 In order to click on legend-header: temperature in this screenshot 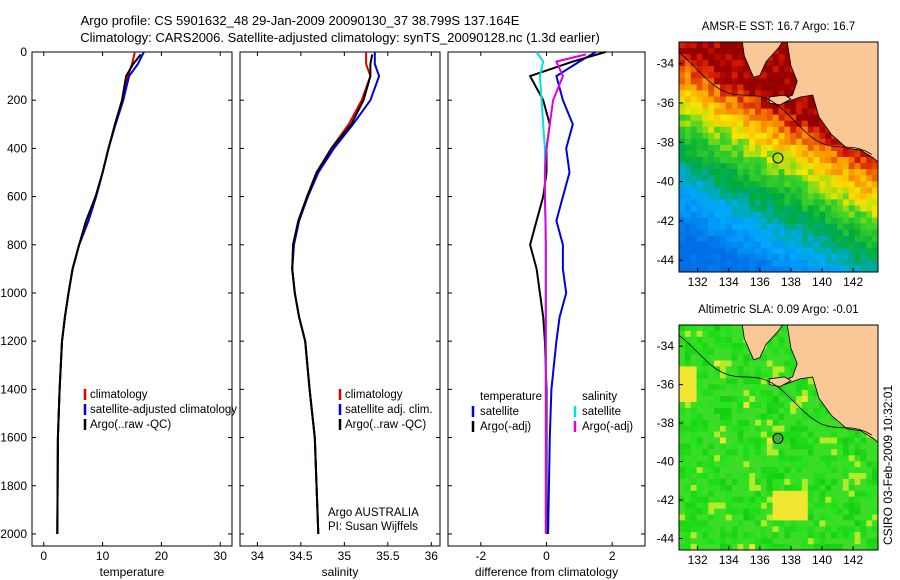, I will do `click(511, 397)`.